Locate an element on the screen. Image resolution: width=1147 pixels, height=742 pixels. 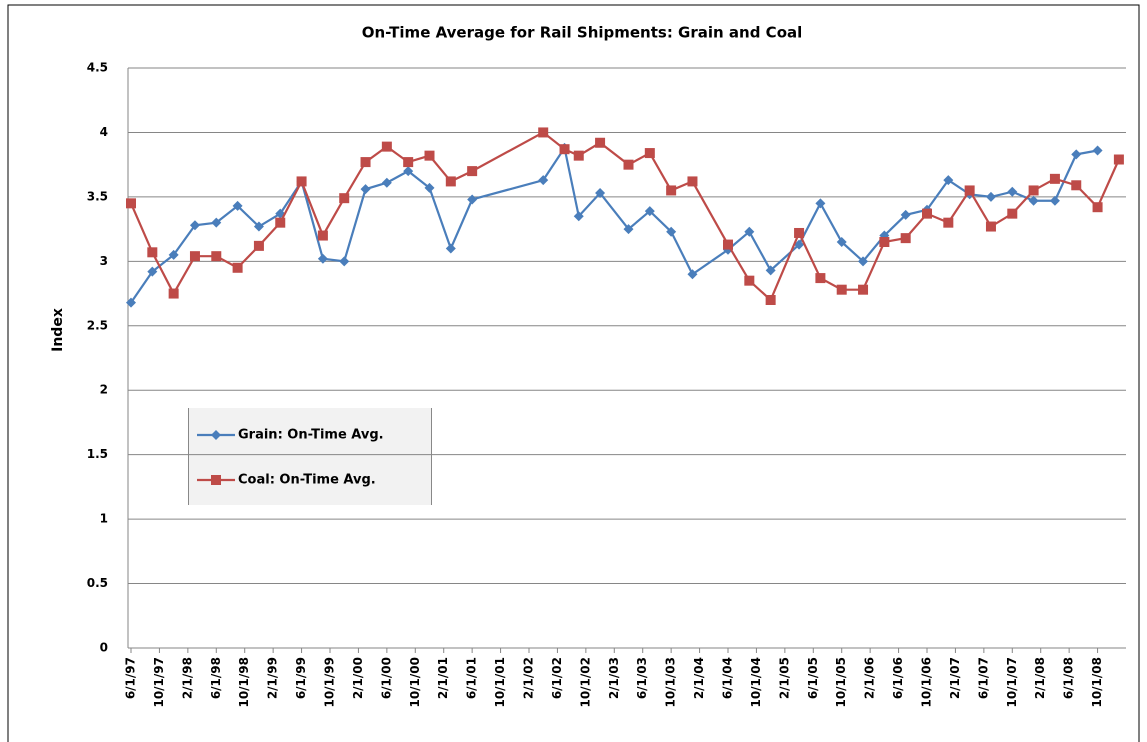
x-tick-label: 10/1/01 is located at coordinates (500, 682).